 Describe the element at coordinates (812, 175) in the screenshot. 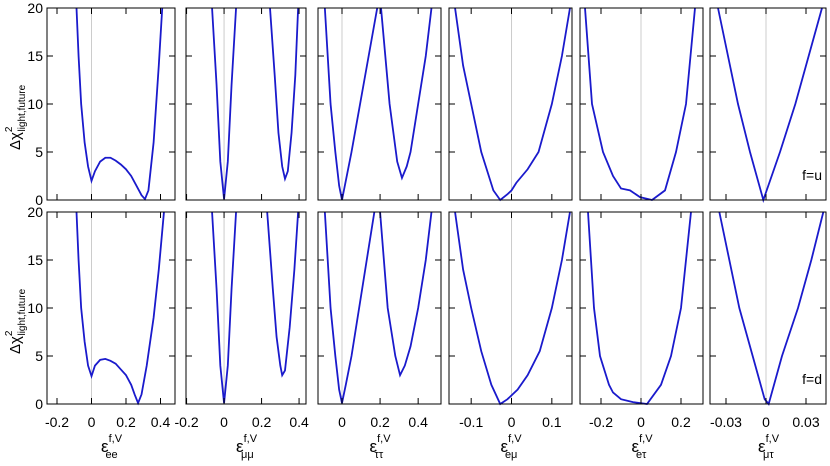

I see `annotation: f=u` at that location.